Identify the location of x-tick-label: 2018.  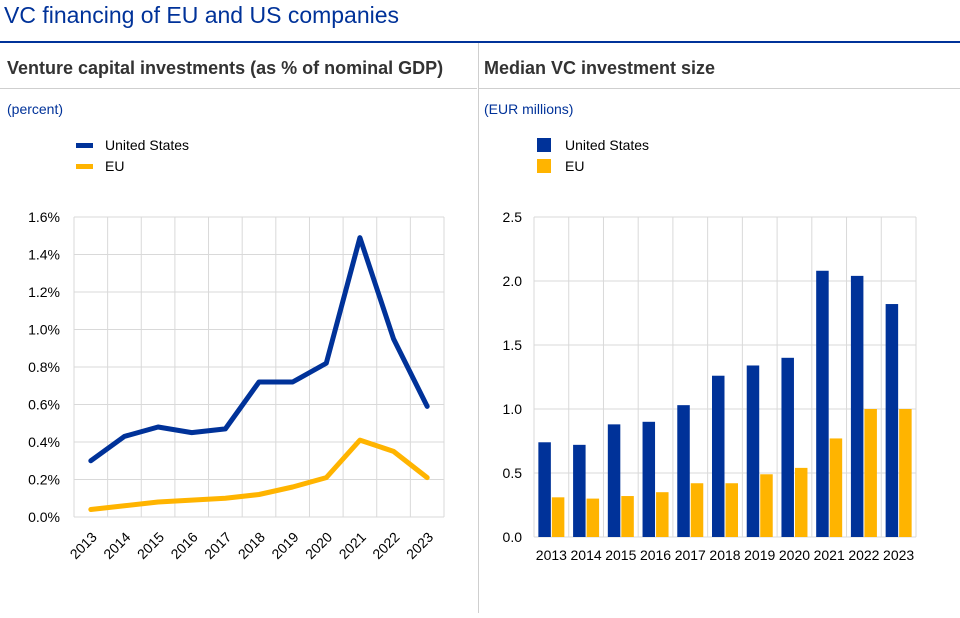
(724, 555).